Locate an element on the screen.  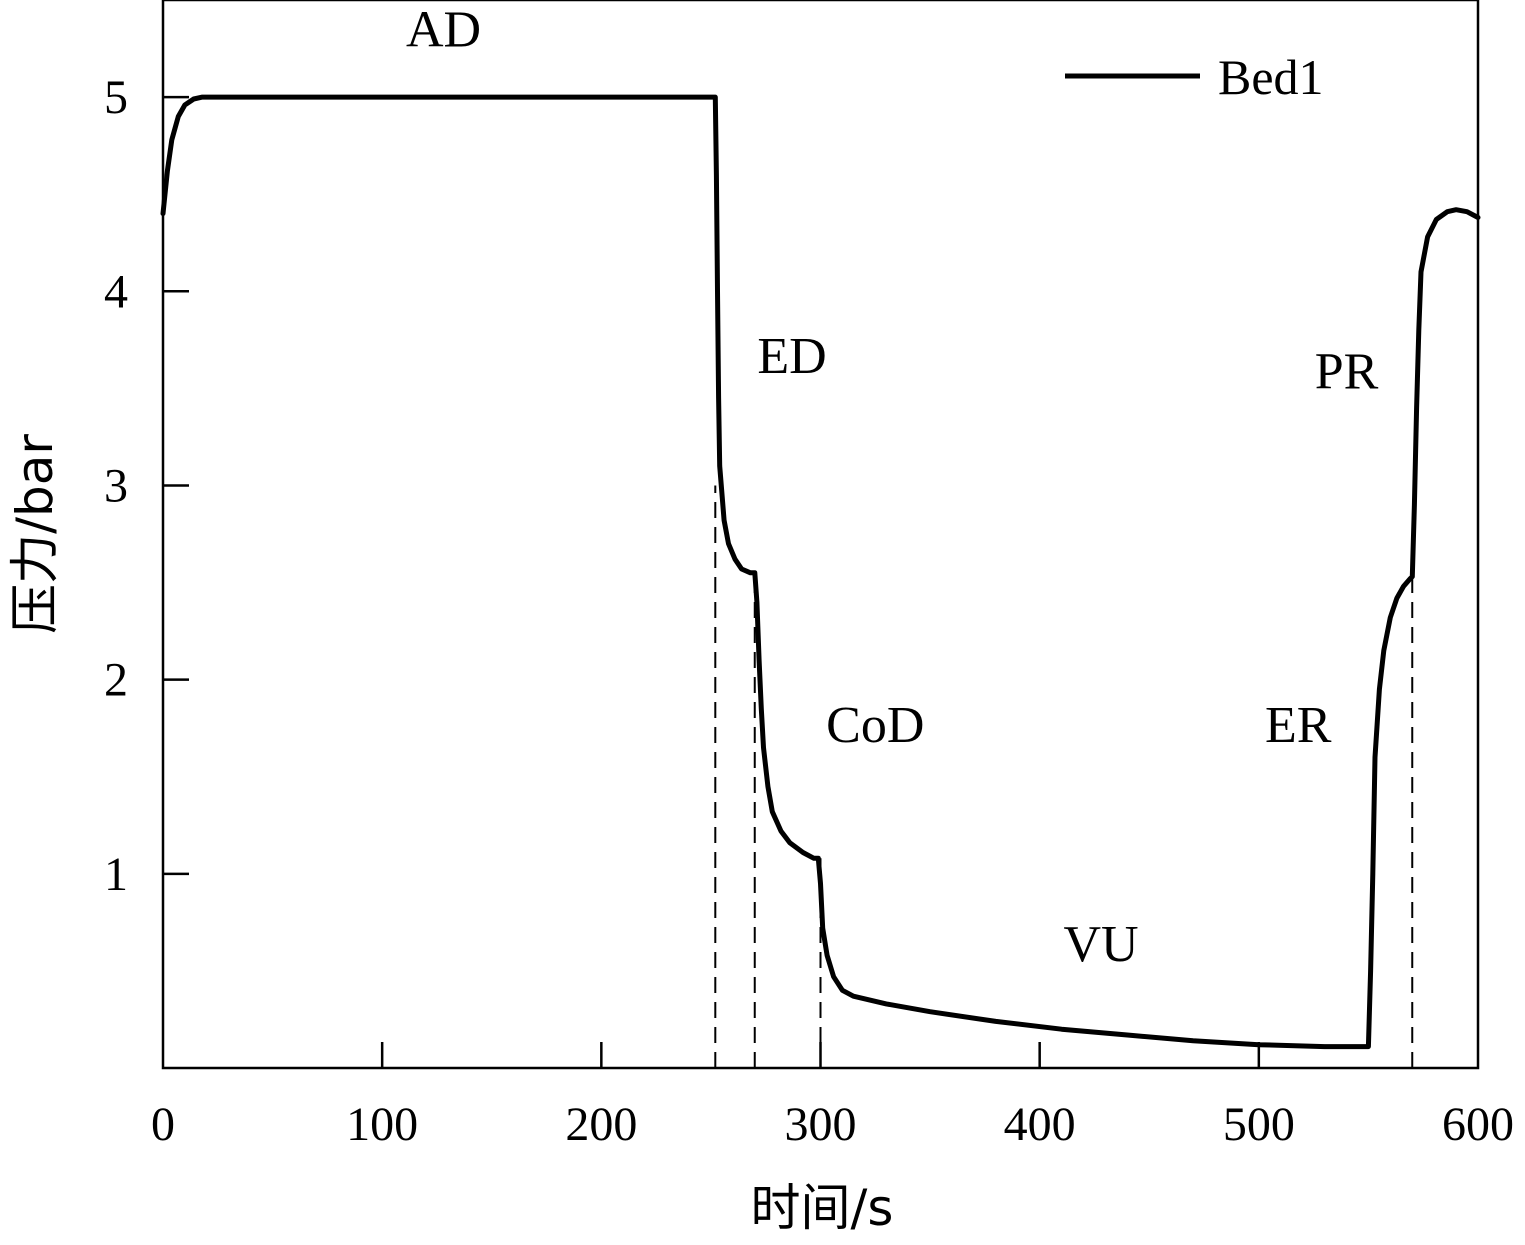
x-tick-label: 600 is located at coordinates (1478, 1124).